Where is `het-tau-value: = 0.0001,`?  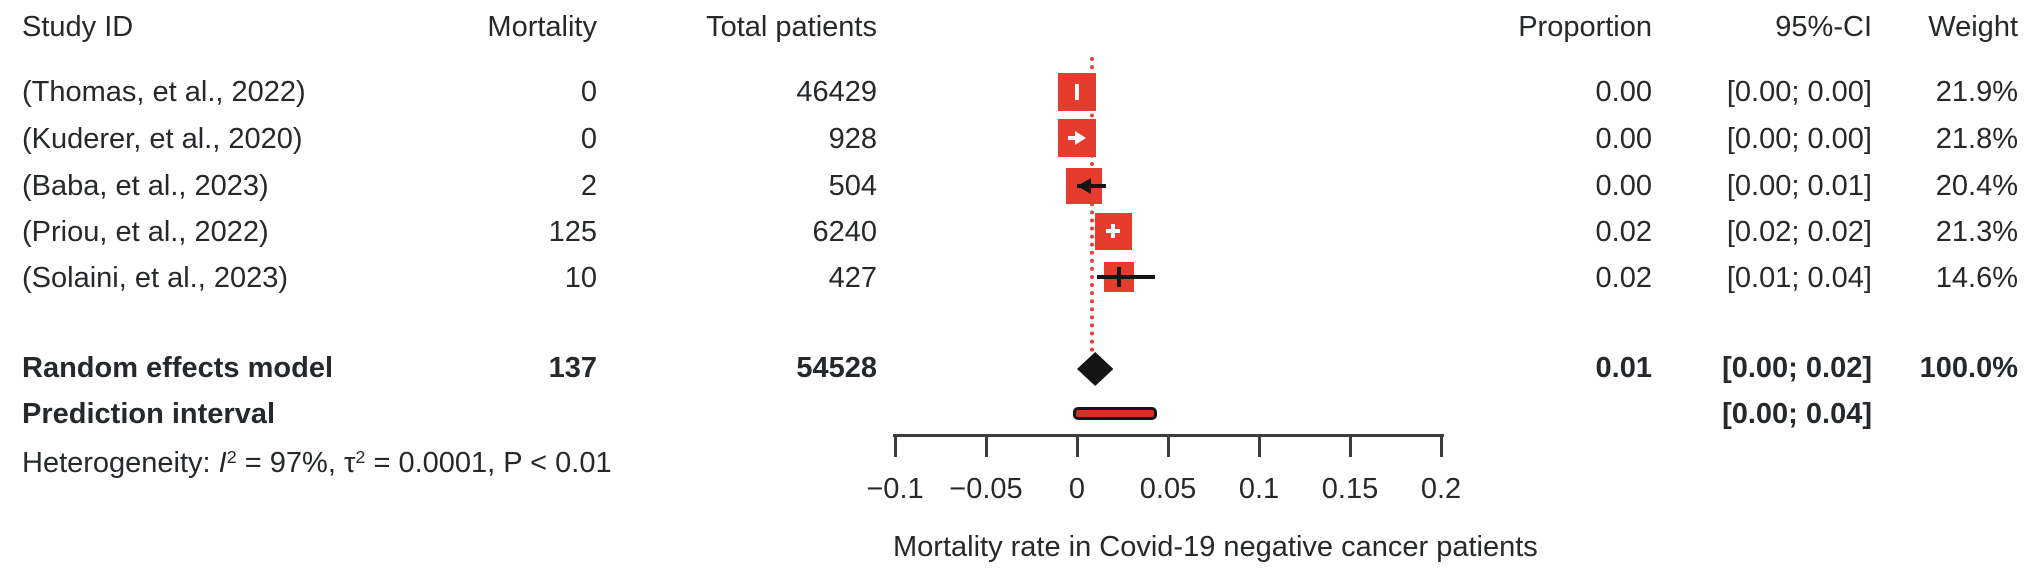 het-tau-value: = 0.0001, is located at coordinates (434, 463).